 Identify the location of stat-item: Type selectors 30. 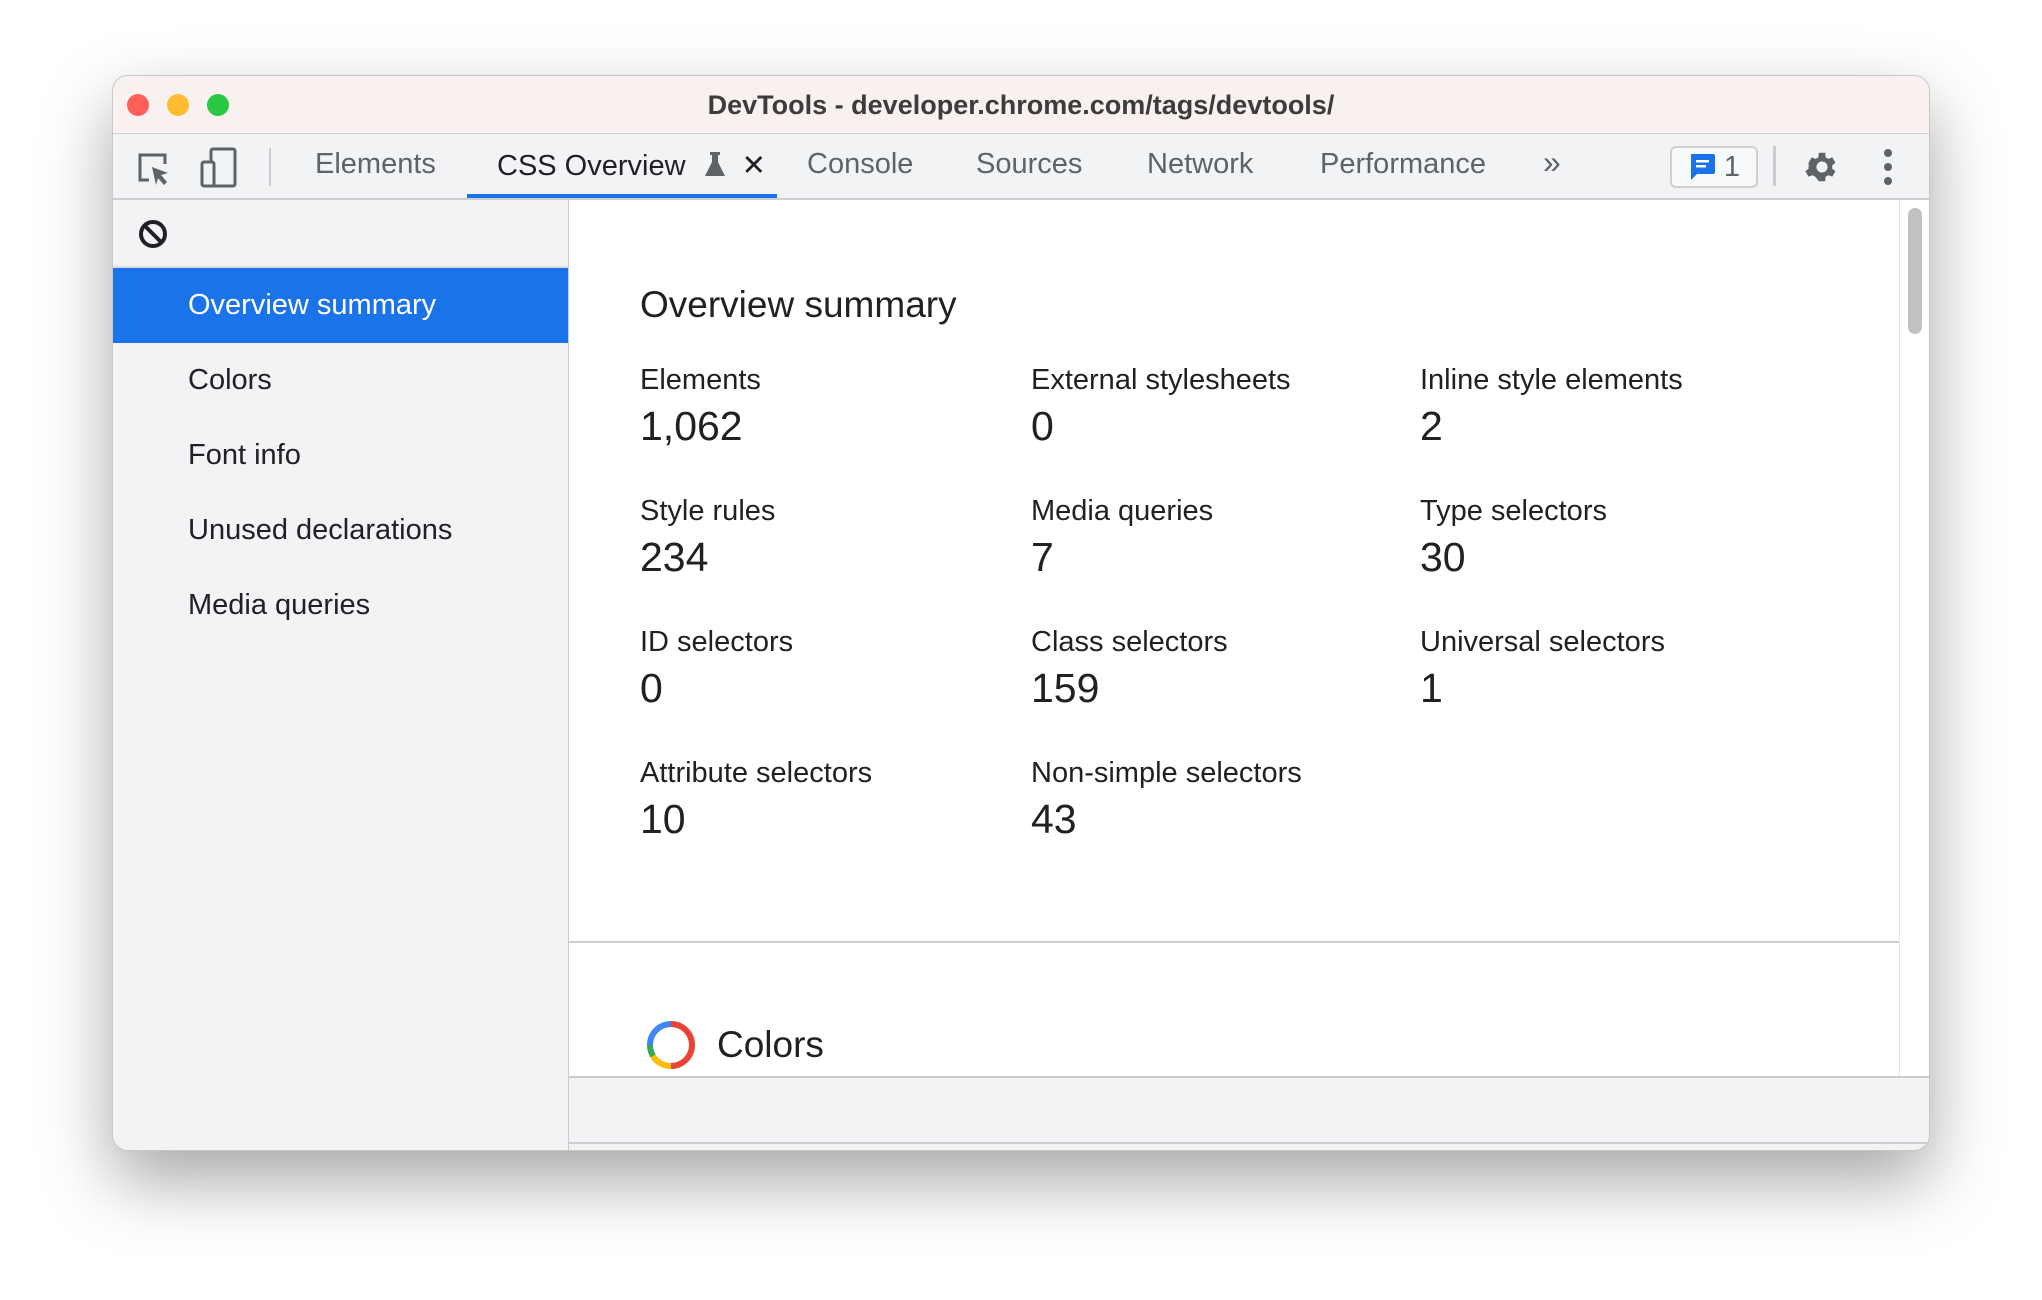
(1610, 538).